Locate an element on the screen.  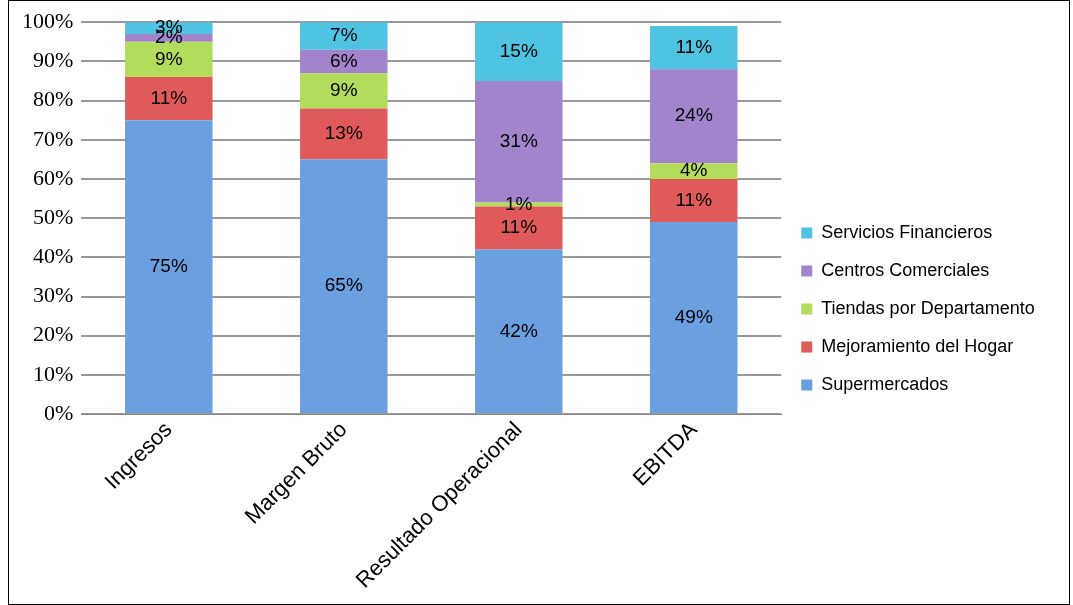
data-label: 75% is located at coordinates (168, 265).